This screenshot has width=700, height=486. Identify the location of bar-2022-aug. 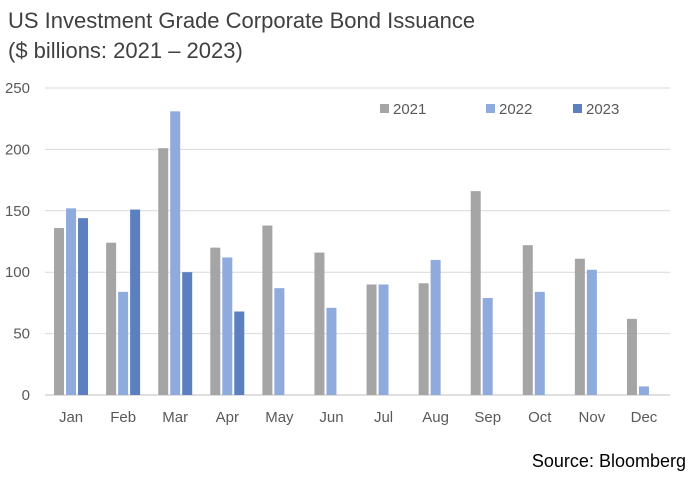
(435, 327).